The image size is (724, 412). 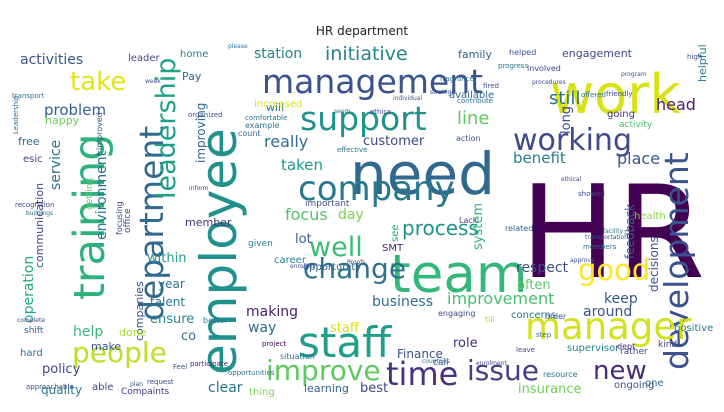 I want to click on word-getting: getting, so click(x=90, y=194).